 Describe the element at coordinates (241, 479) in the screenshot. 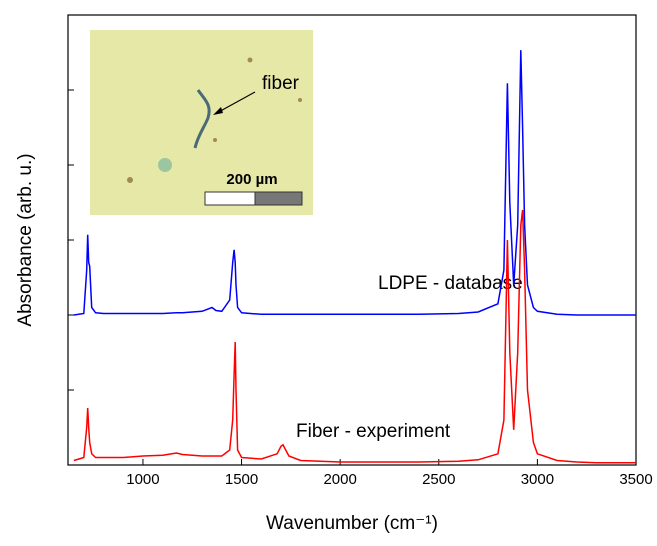

I see `x-tick-label: 1500` at that location.